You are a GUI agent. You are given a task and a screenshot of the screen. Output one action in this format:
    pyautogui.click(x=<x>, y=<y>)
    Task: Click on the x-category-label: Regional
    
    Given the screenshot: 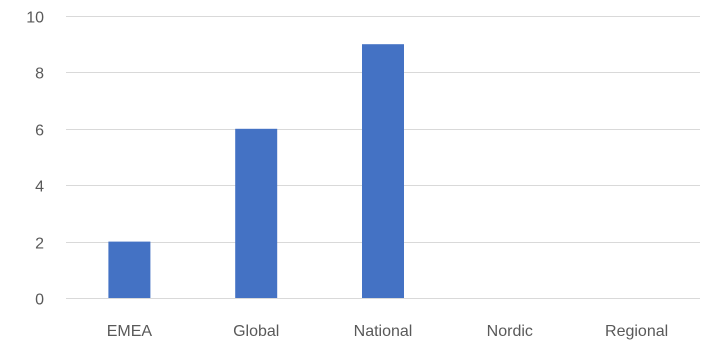 What is the action you would take?
    pyautogui.click(x=636, y=331)
    